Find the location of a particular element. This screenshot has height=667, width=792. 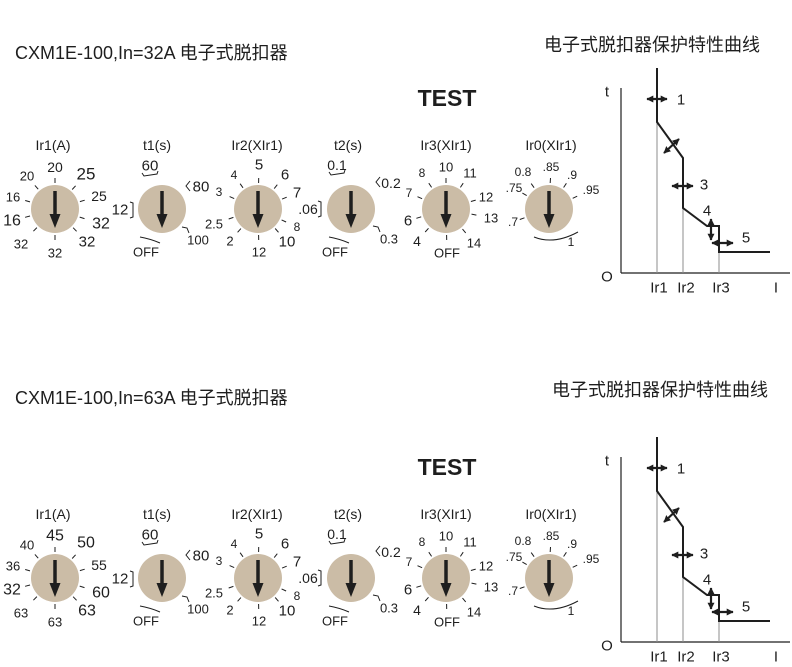

dial-t1-scale-label: 60 is located at coordinates (150, 166).